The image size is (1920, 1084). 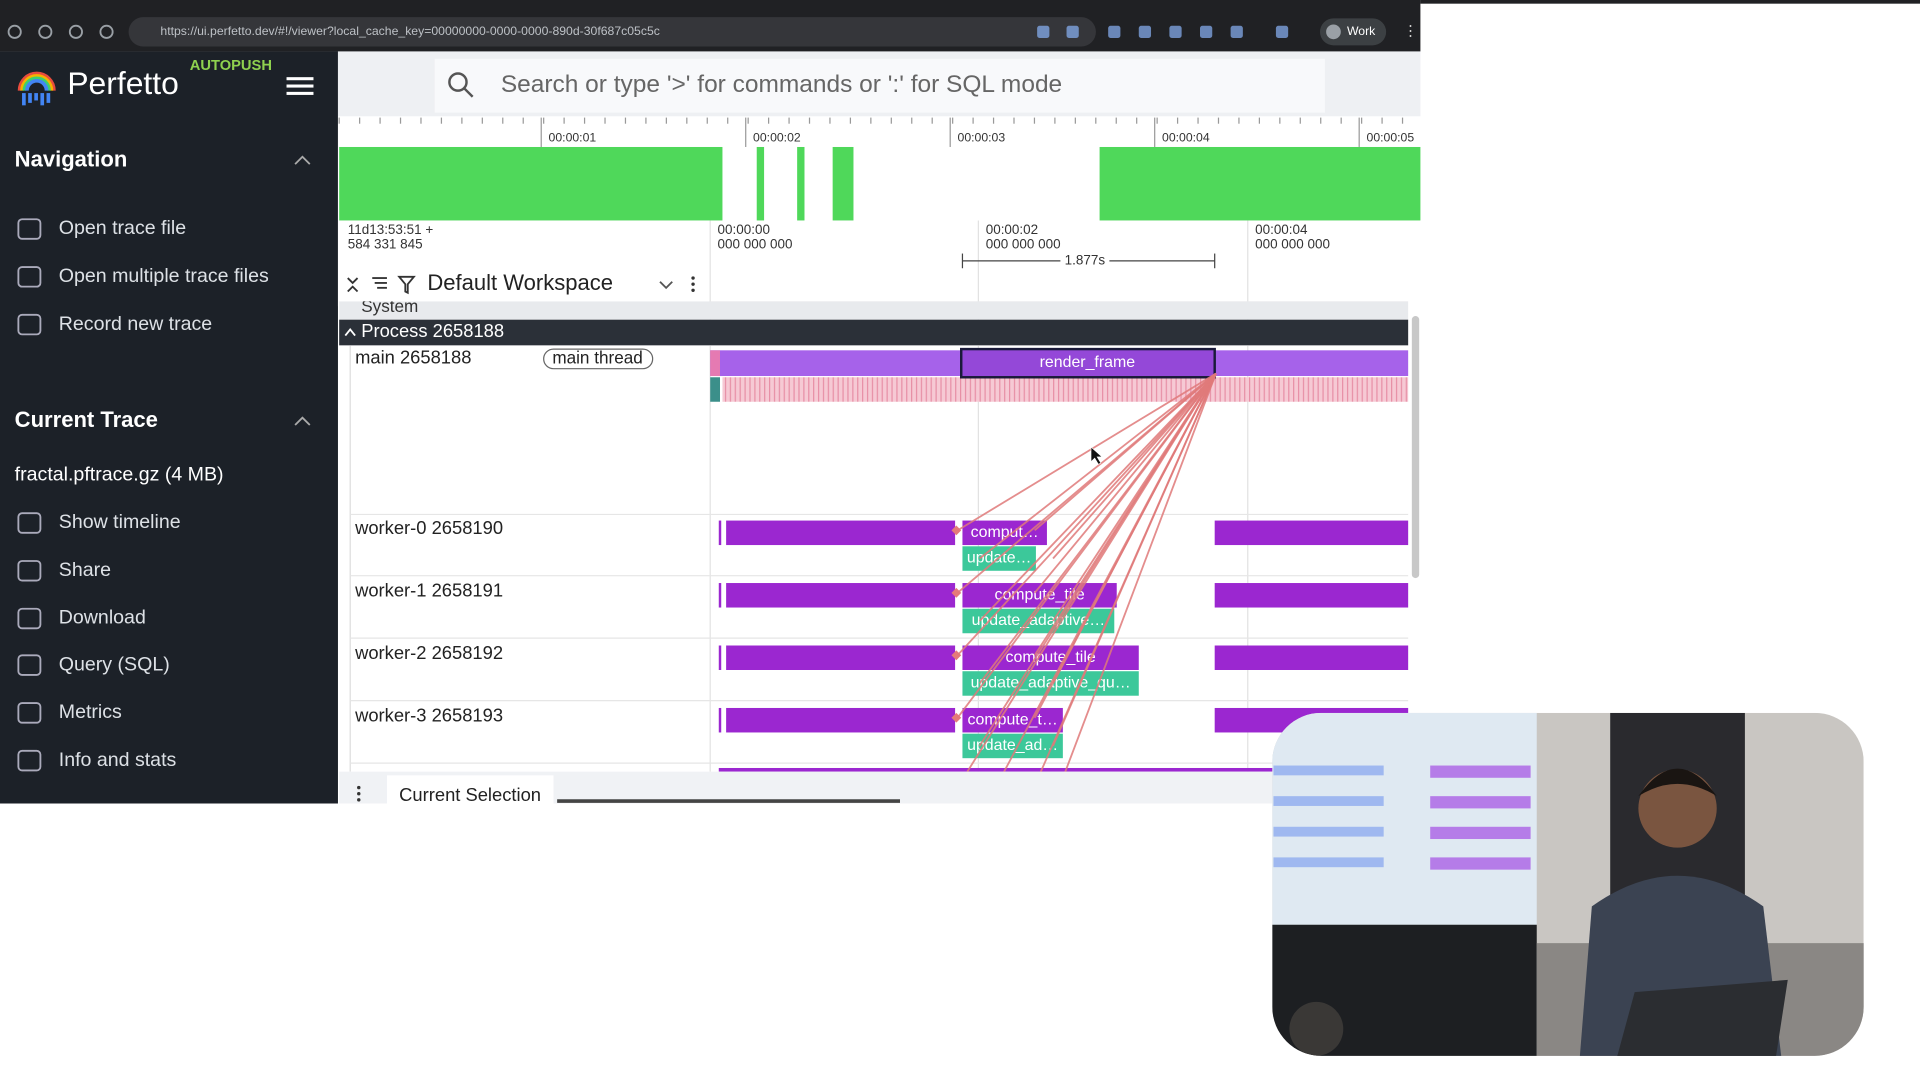 What do you see at coordinates (432, 330) in the screenshot?
I see `group-name: Process 2658188` at bounding box center [432, 330].